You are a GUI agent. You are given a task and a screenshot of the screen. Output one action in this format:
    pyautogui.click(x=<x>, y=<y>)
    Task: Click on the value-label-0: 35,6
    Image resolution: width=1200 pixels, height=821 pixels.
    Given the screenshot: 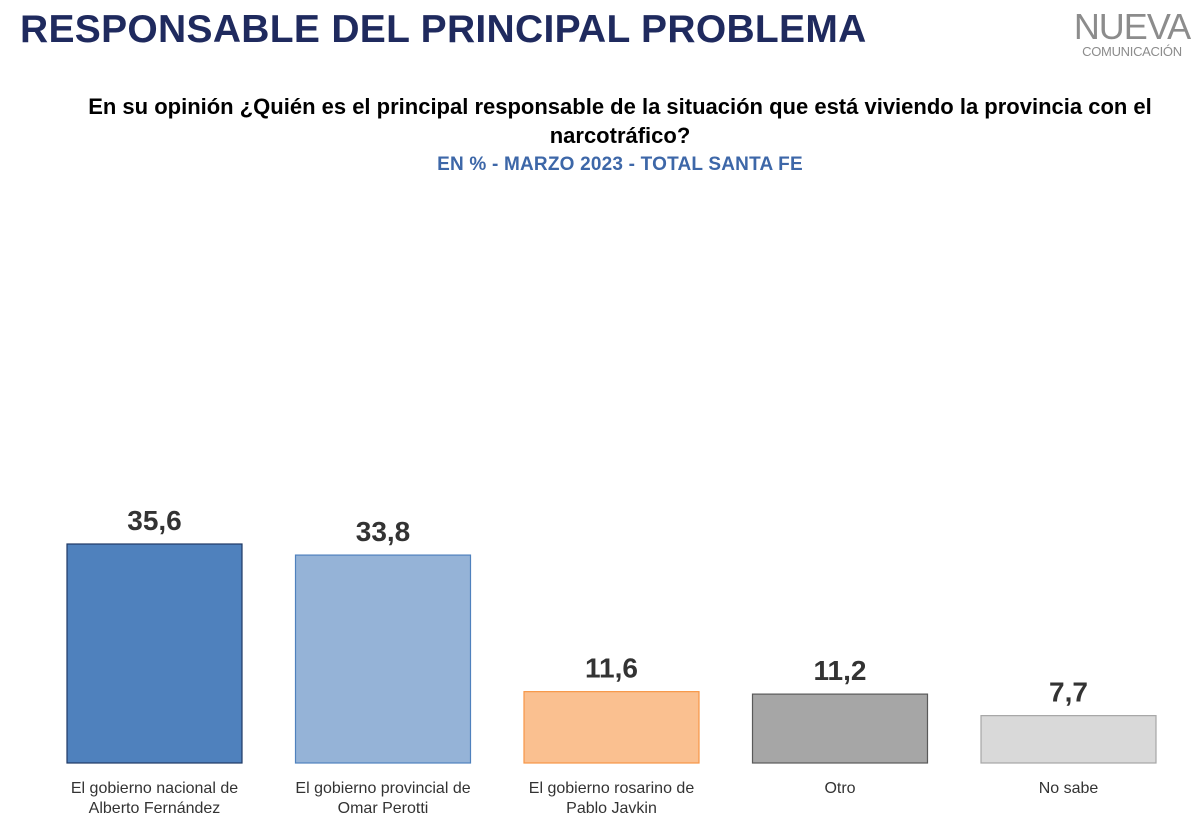 What is the action you would take?
    pyautogui.click(x=154, y=520)
    